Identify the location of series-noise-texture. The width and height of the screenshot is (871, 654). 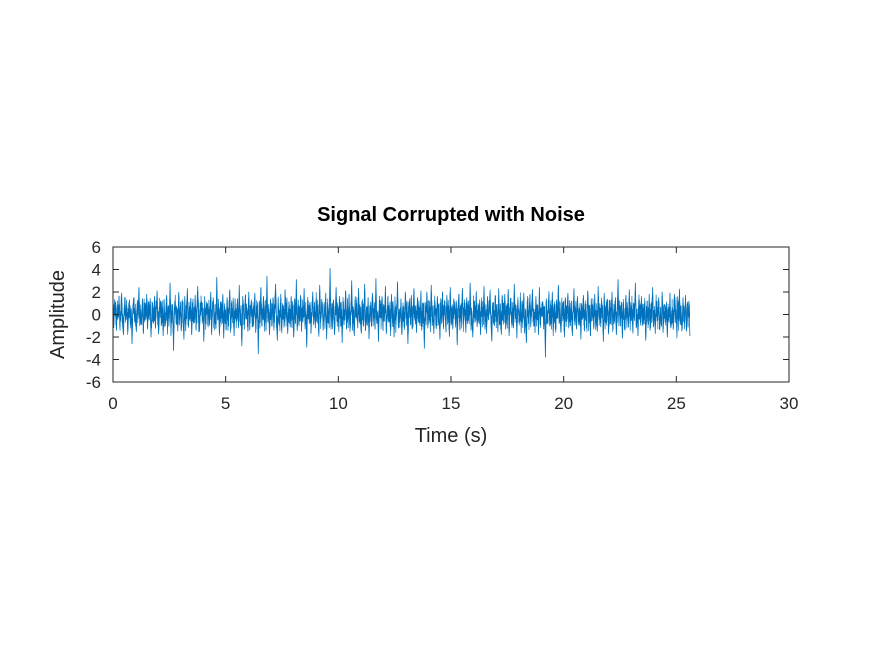
(401, 309).